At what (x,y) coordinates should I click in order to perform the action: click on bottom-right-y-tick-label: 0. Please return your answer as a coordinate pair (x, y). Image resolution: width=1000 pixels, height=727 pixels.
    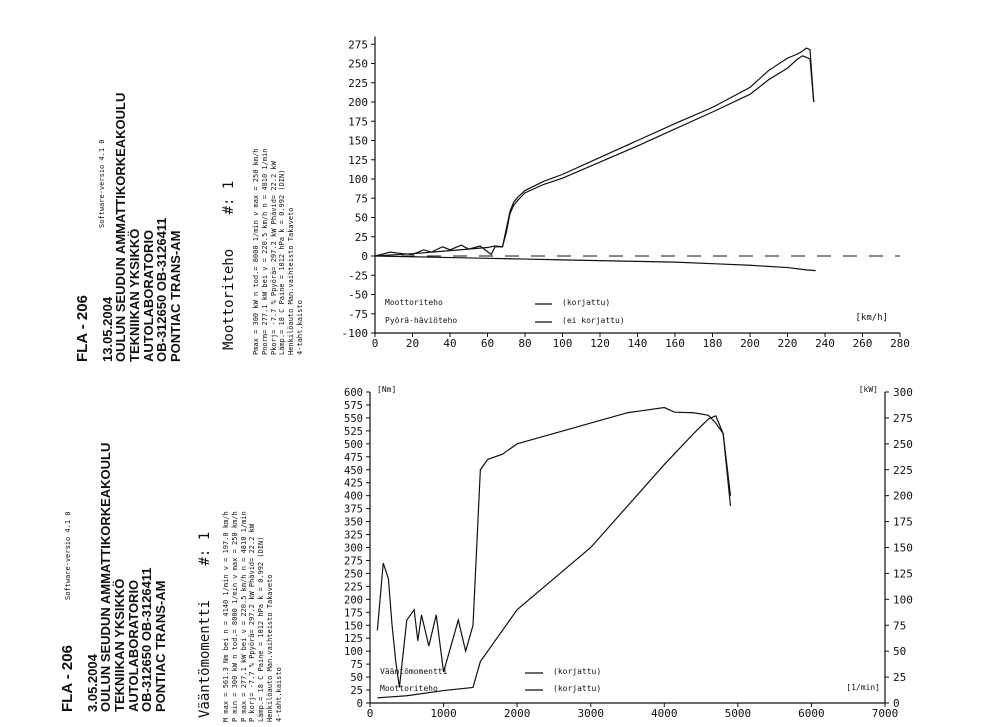
    Looking at the image, I should click on (896, 703).